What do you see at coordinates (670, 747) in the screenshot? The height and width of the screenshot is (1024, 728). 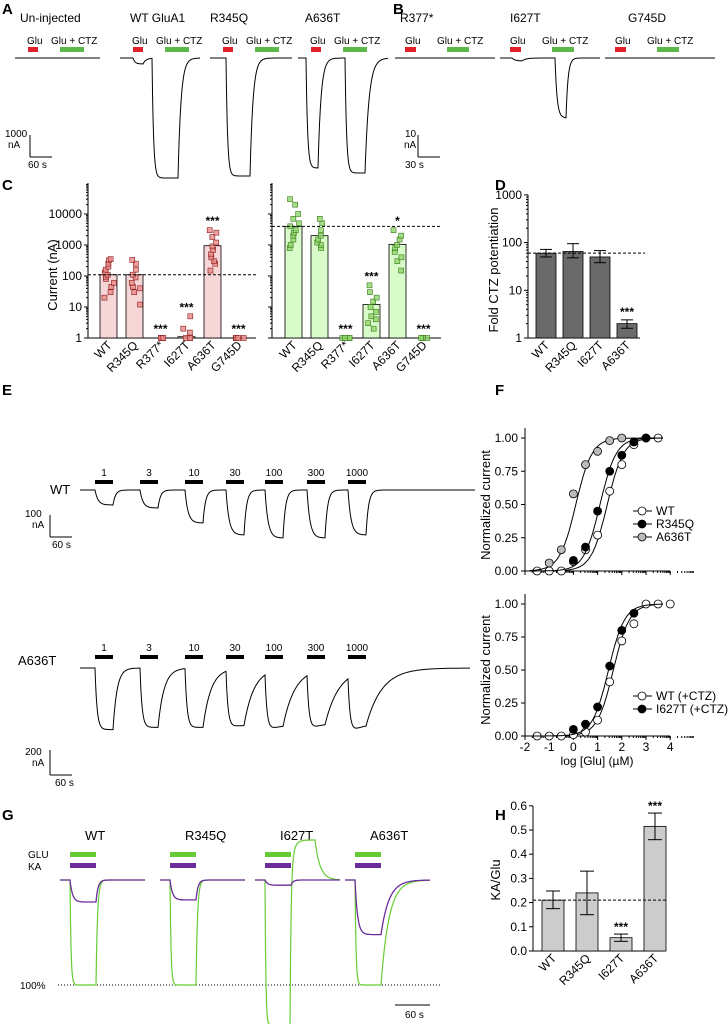 I see `x-tick-label: 4` at bounding box center [670, 747].